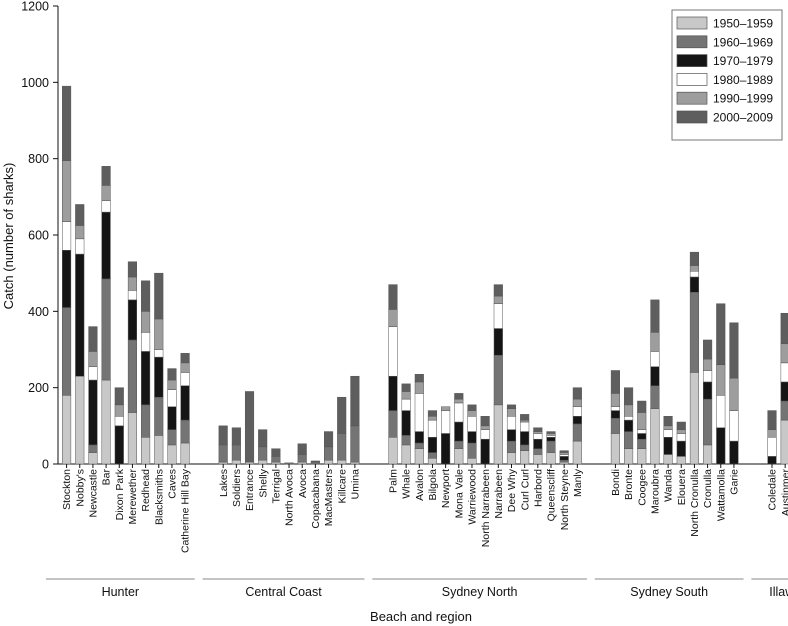  I want to click on legend-label: 1960–1969, so click(743, 42).